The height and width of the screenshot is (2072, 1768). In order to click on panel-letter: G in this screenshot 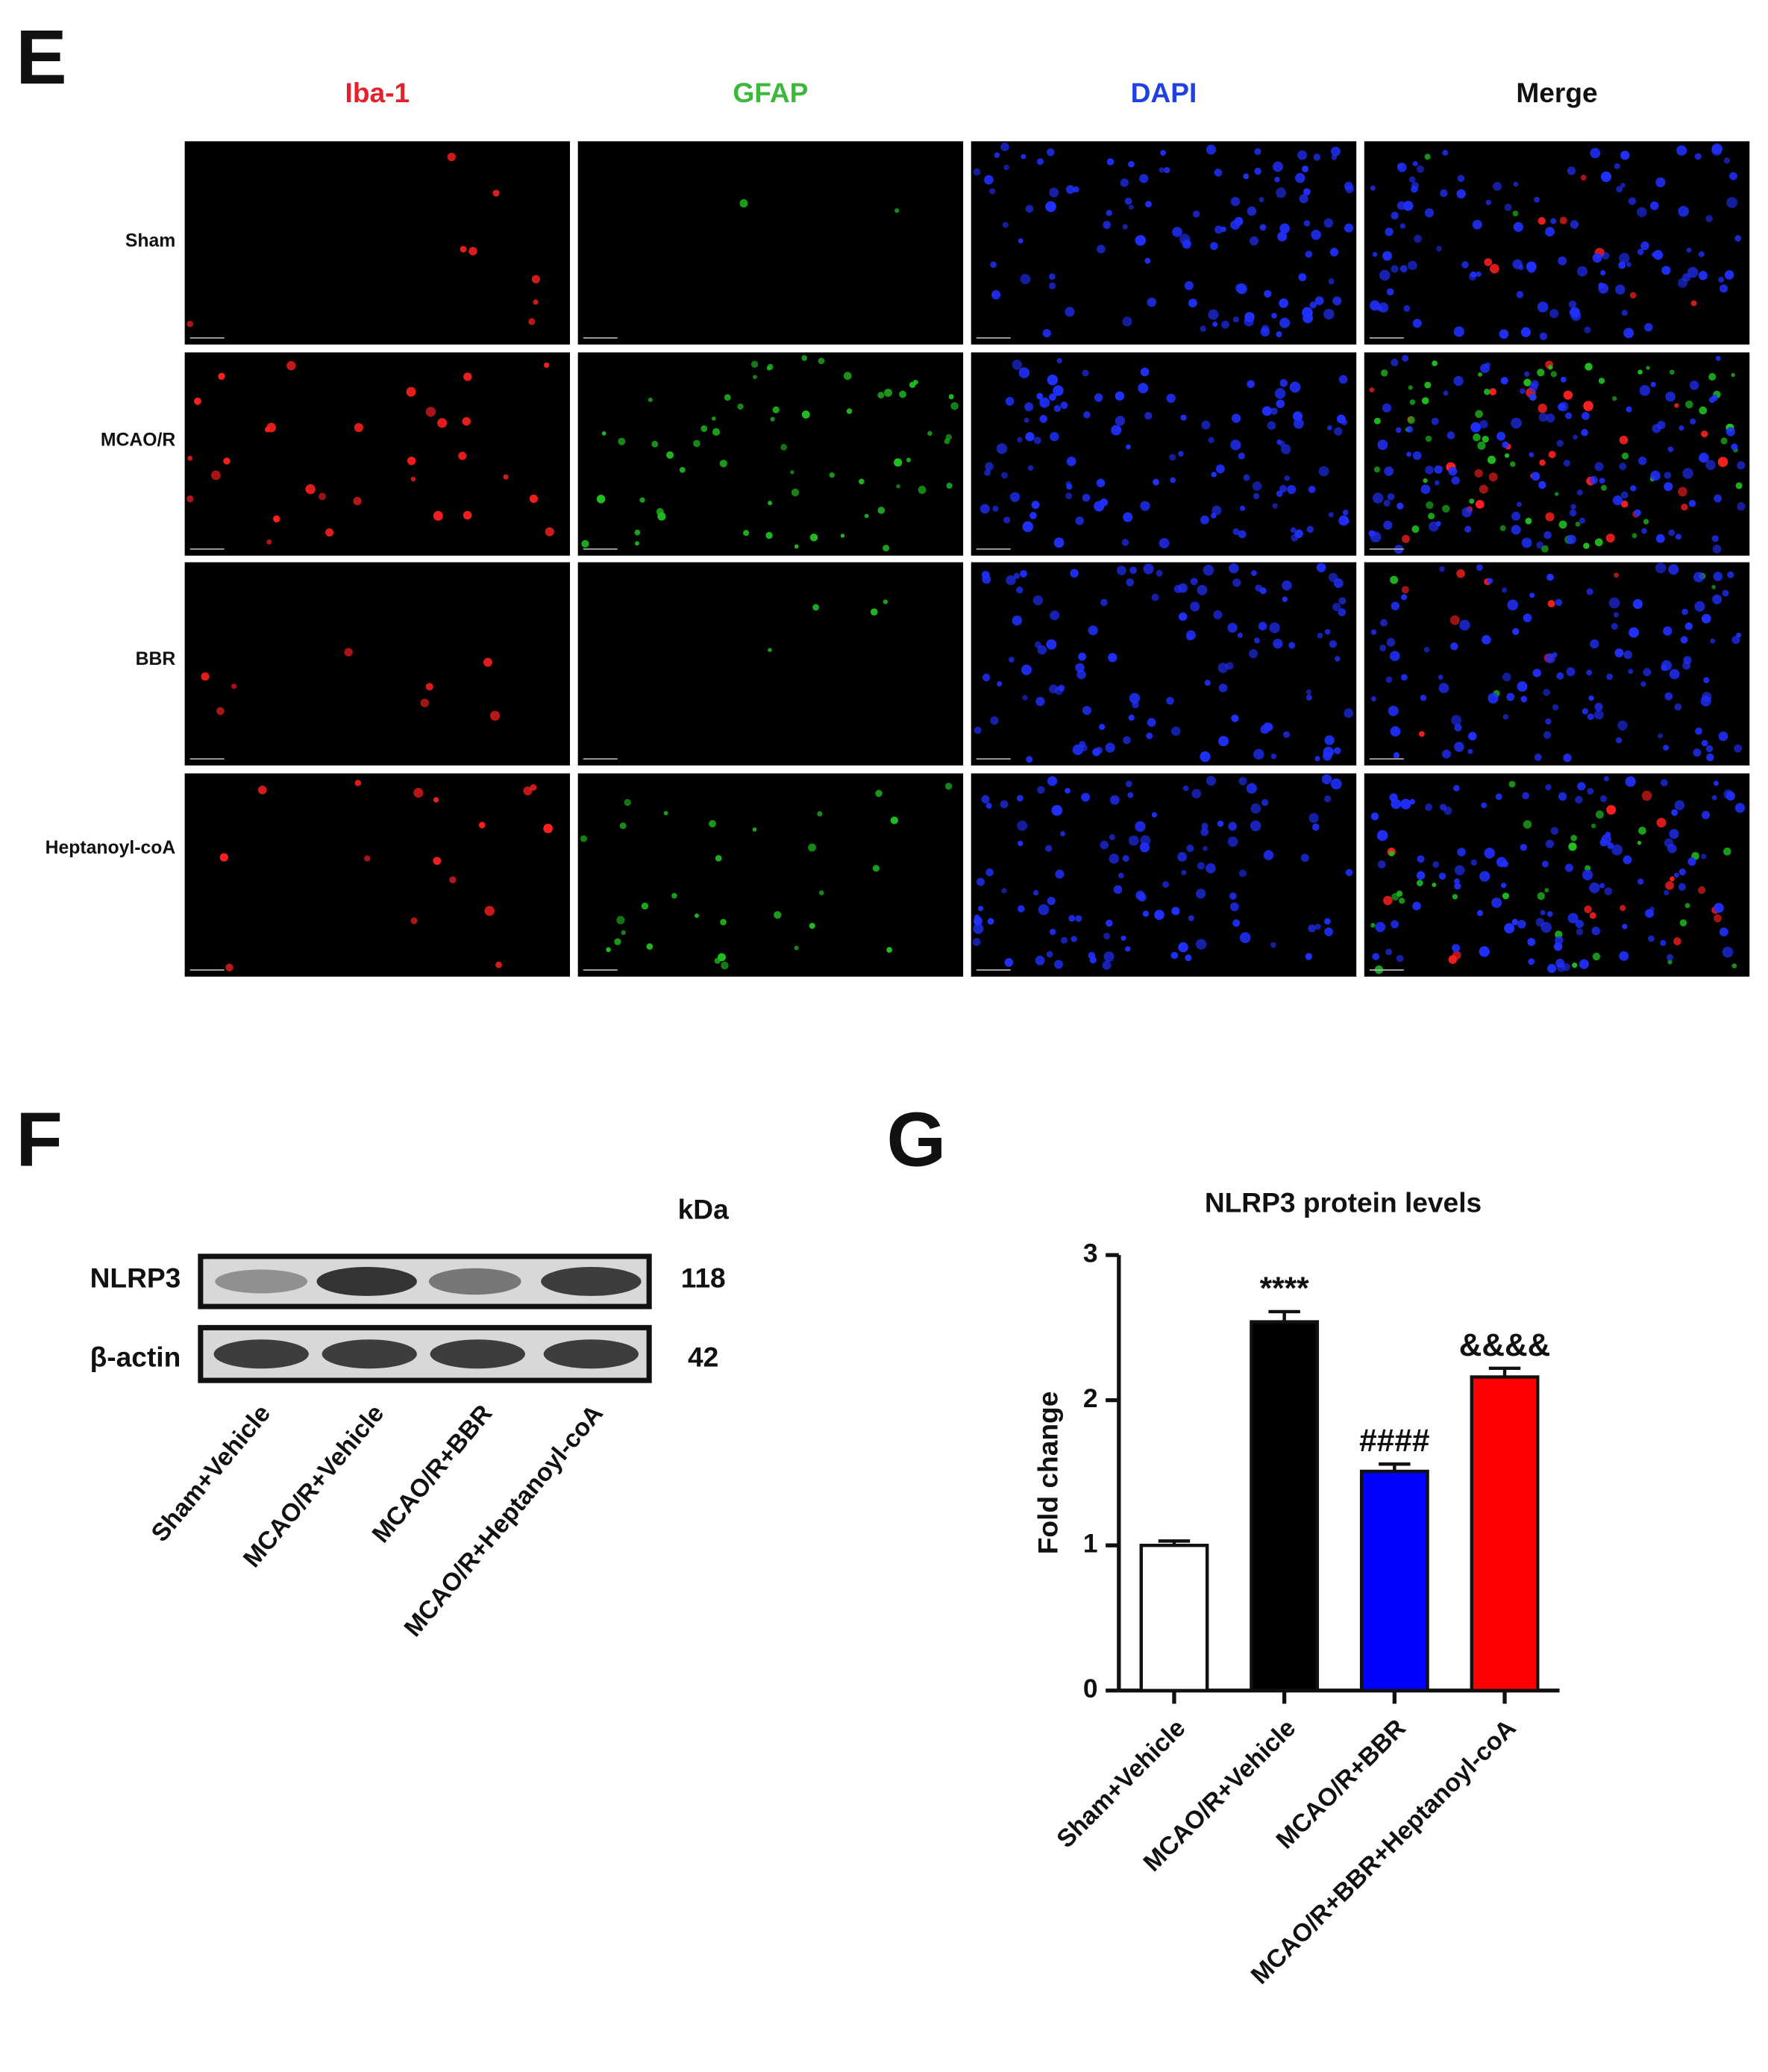, I will do `click(917, 1139)`.